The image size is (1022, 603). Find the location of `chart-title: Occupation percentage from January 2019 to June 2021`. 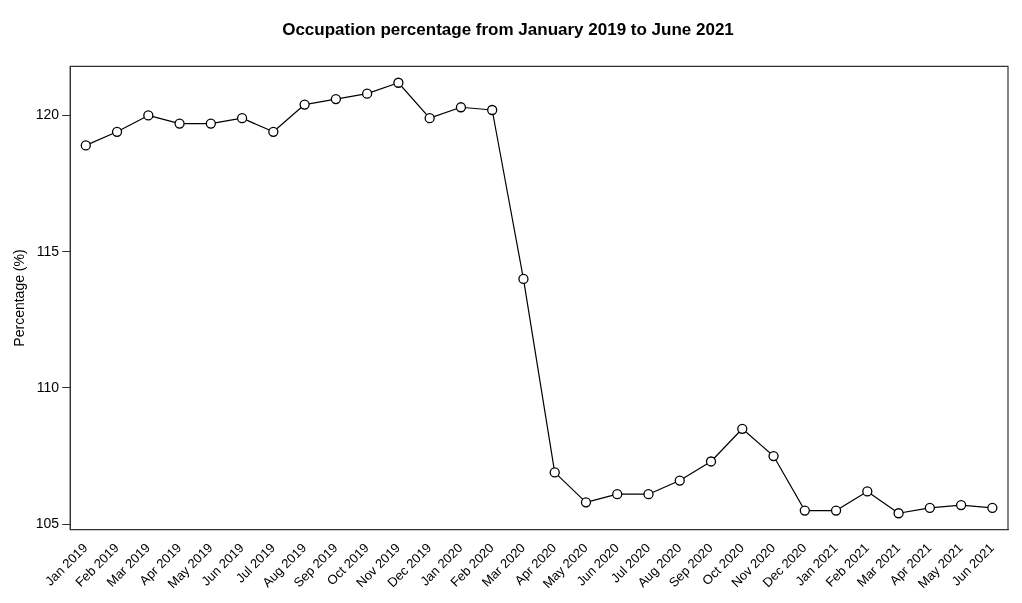

chart-title: Occupation percentage from January 2019 to June 2021 is located at coordinates (508, 29).